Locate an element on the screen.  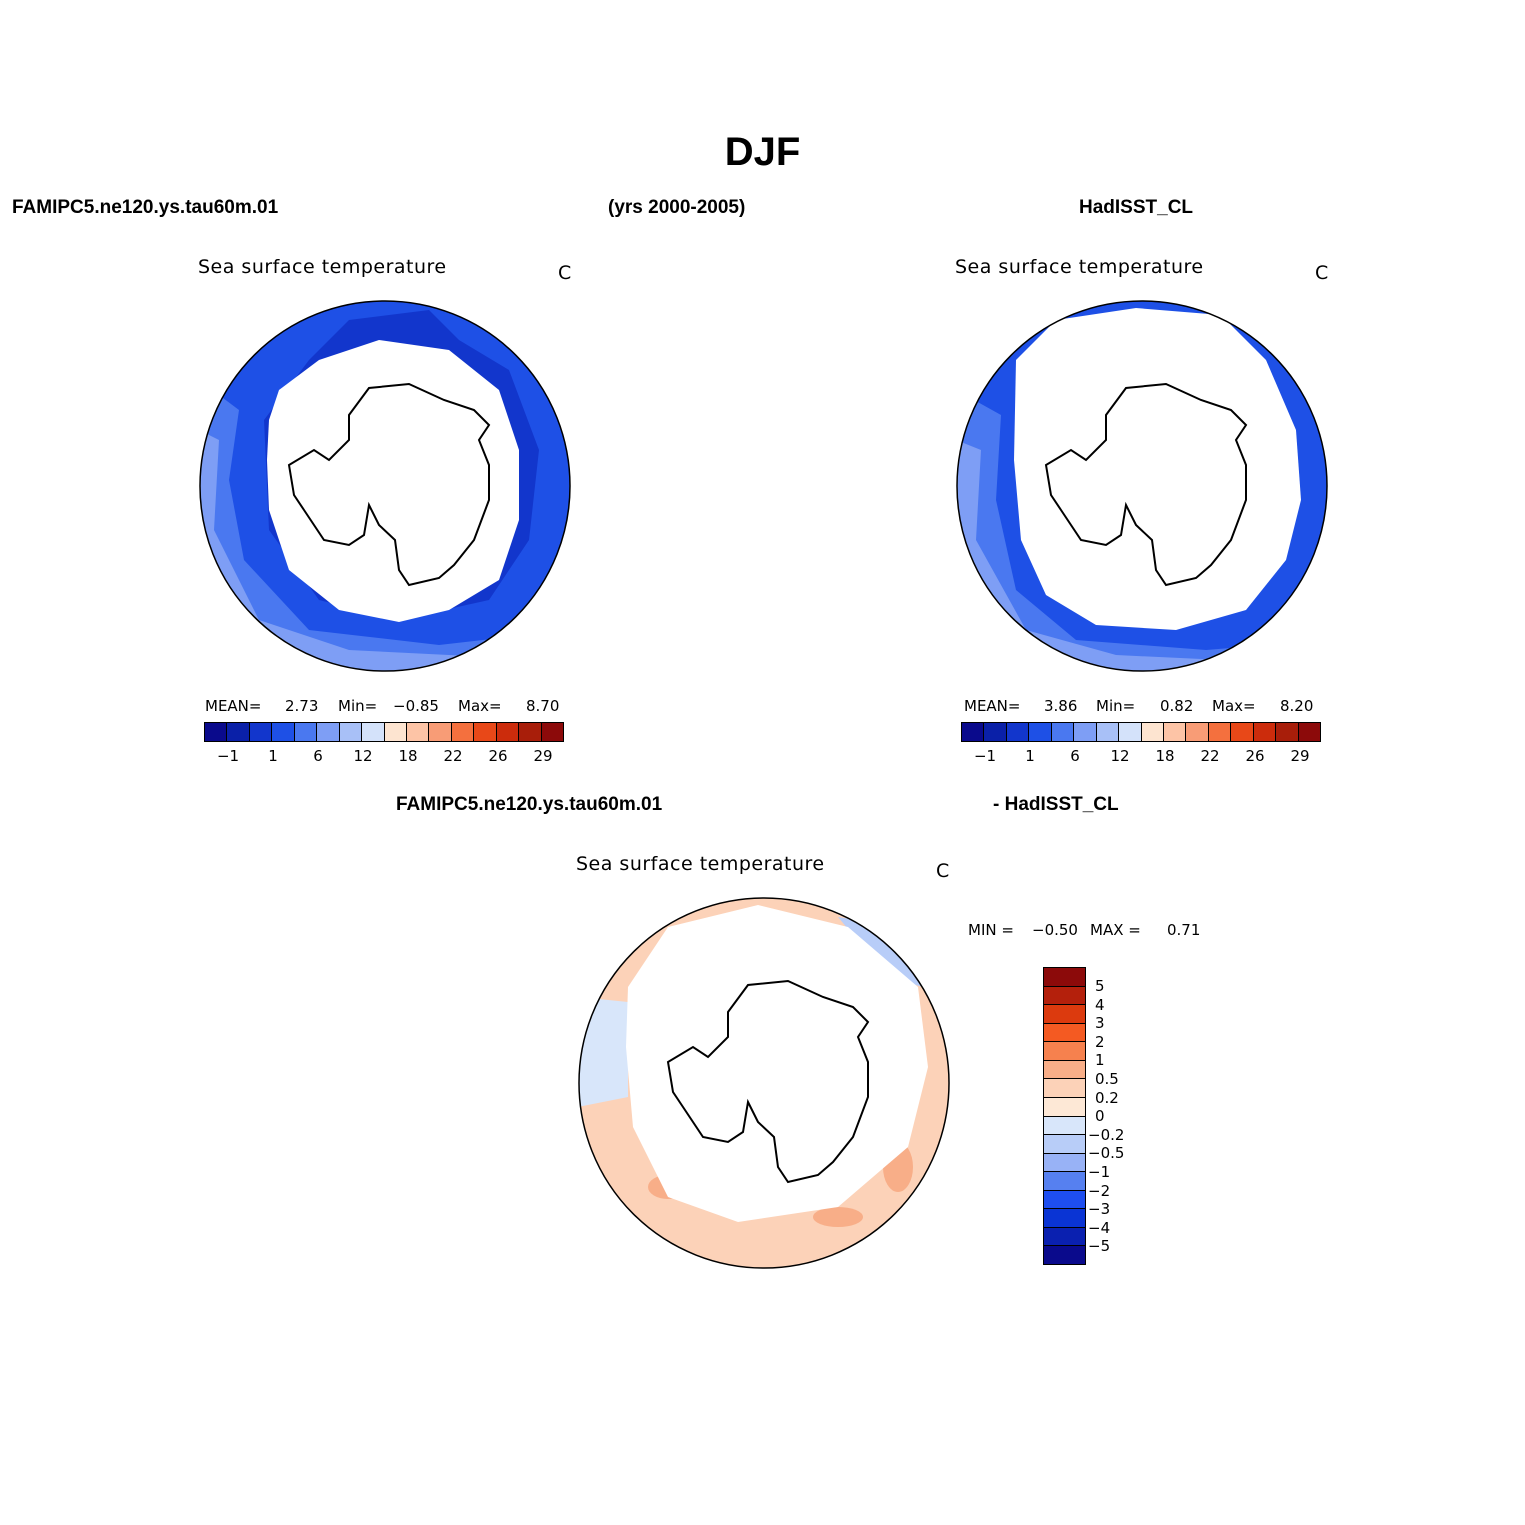
panel1-title: Sea surface temperature is located at coordinates (322, 267).